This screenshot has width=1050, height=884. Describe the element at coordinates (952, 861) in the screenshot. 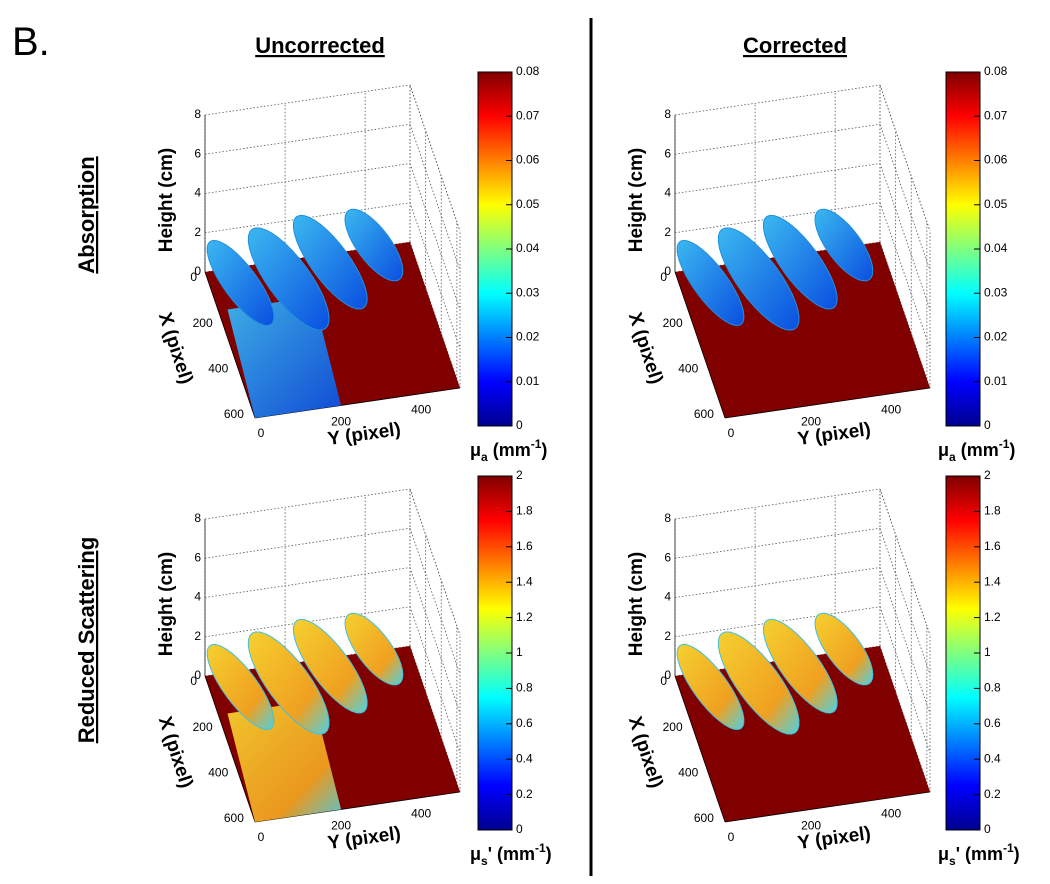

I see `label-part: s` at that location.